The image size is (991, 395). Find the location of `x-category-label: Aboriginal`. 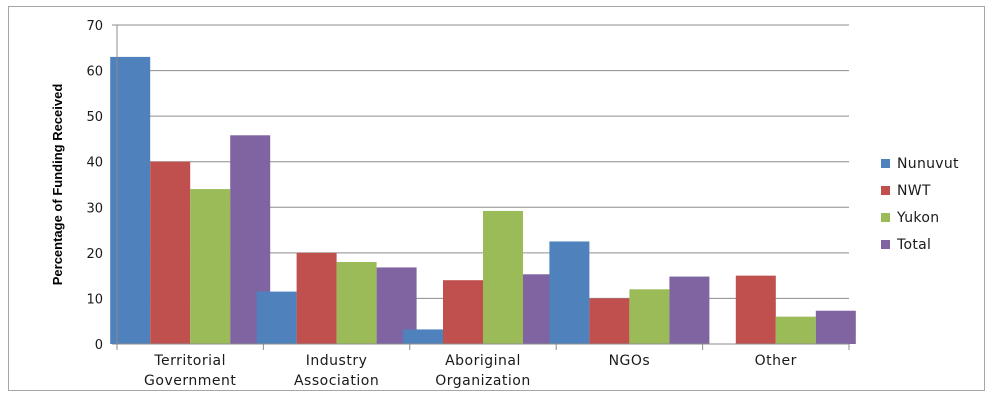

x-category-label: Aboriginal is located at coordinates (483, 361).